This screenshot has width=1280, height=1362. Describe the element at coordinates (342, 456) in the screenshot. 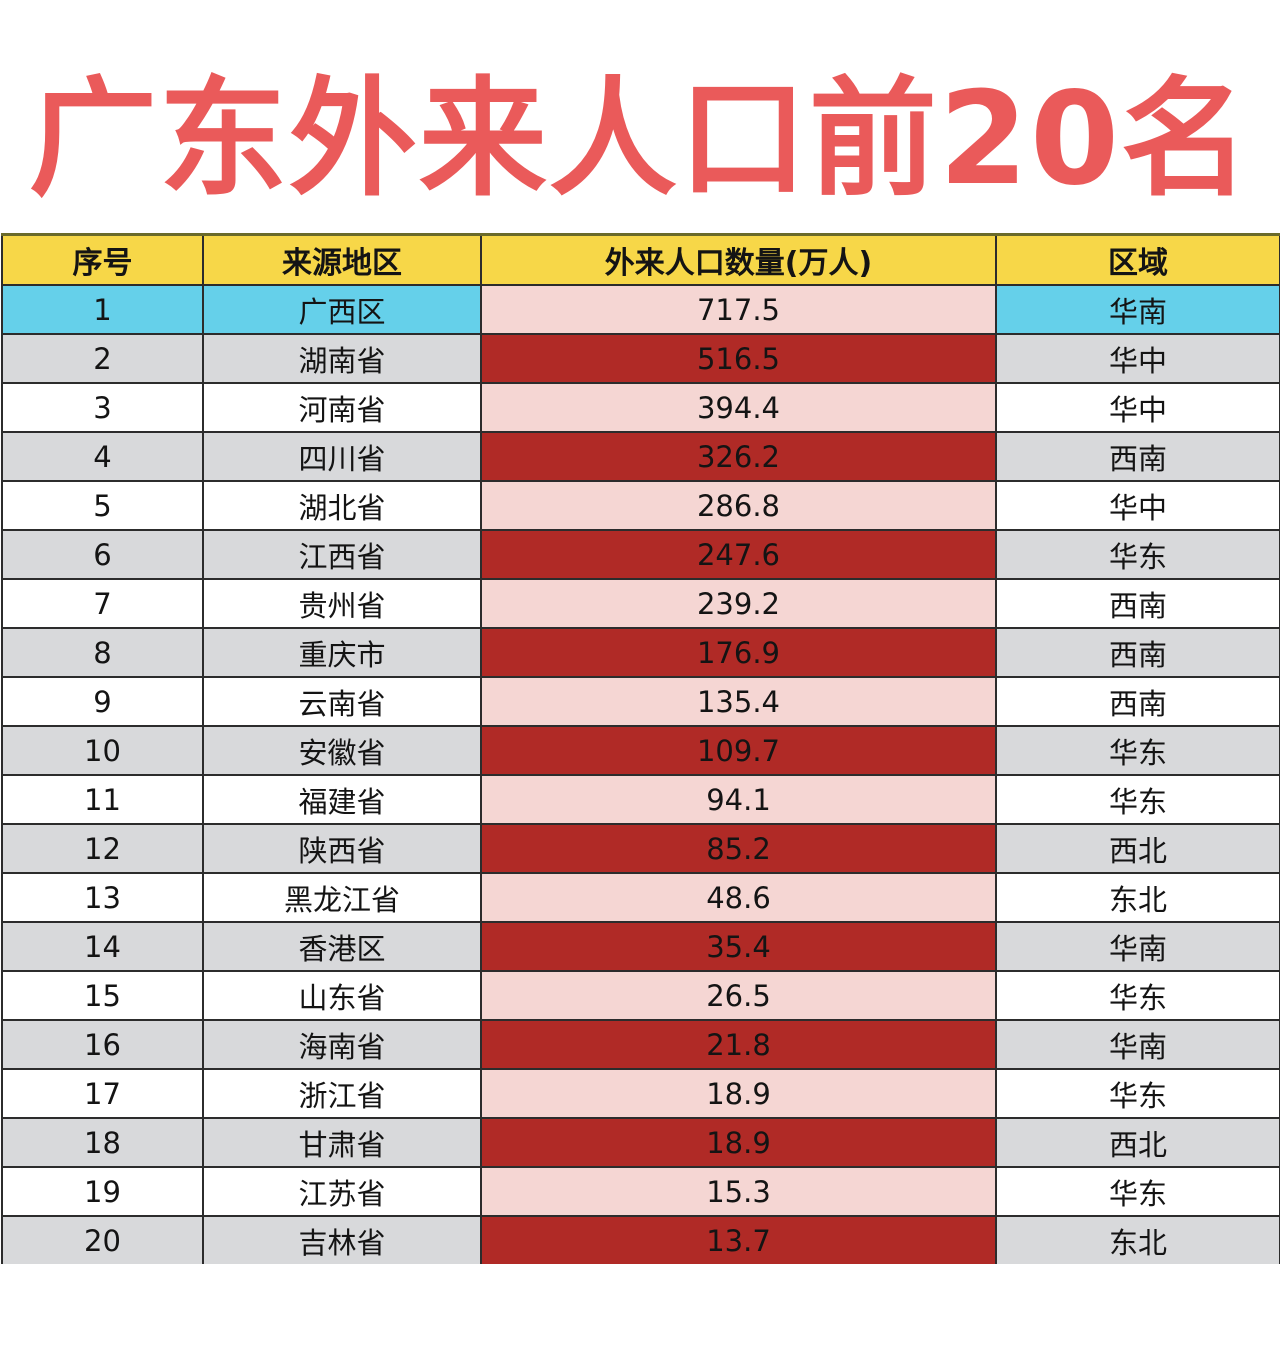

I see `region-cell: 四川省` at that location.